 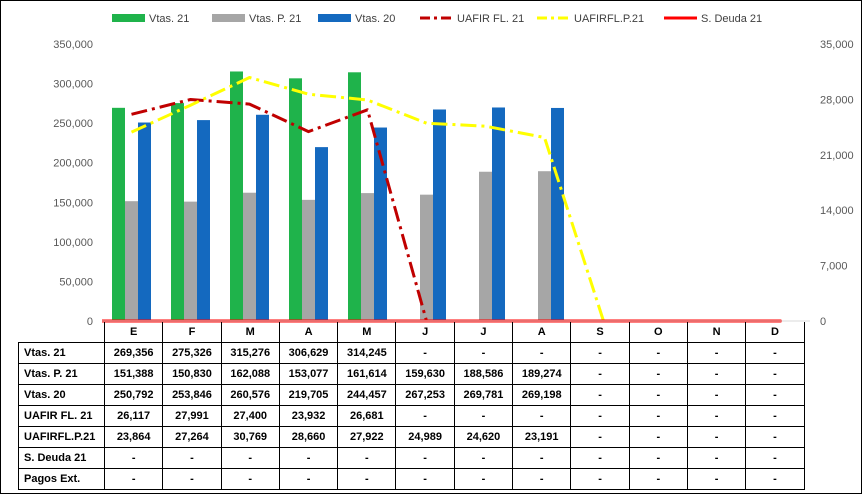 I want to click on table-column-header: F, so click(x=192, y=332).